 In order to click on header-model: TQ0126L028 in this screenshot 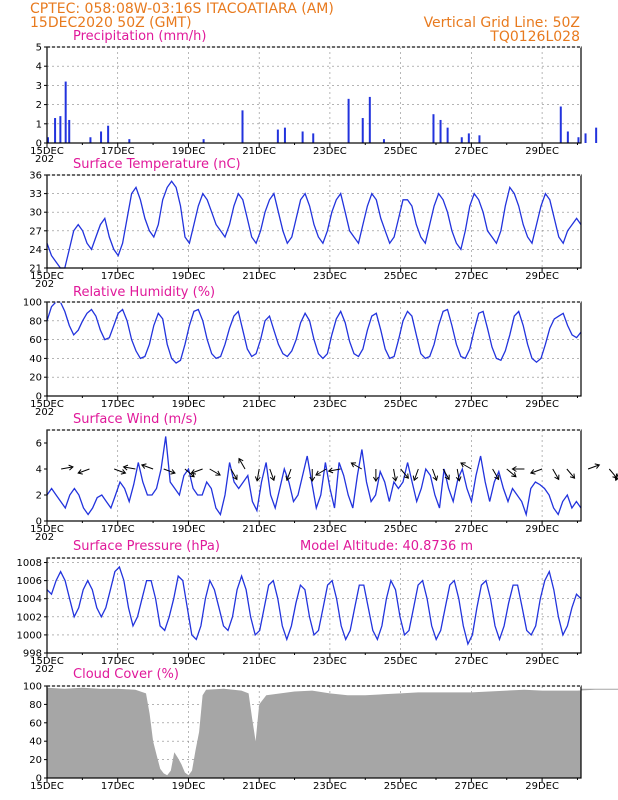, I will do `click(534, 37)`.